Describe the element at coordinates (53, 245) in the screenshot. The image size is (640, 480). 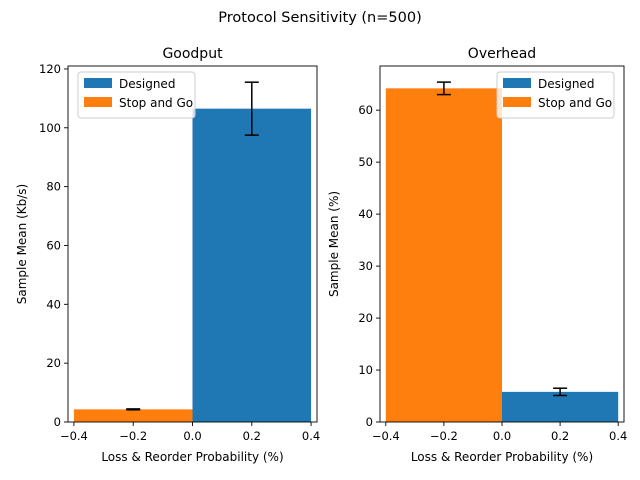
I see `chart-1-ytick-label: 60` at that location.